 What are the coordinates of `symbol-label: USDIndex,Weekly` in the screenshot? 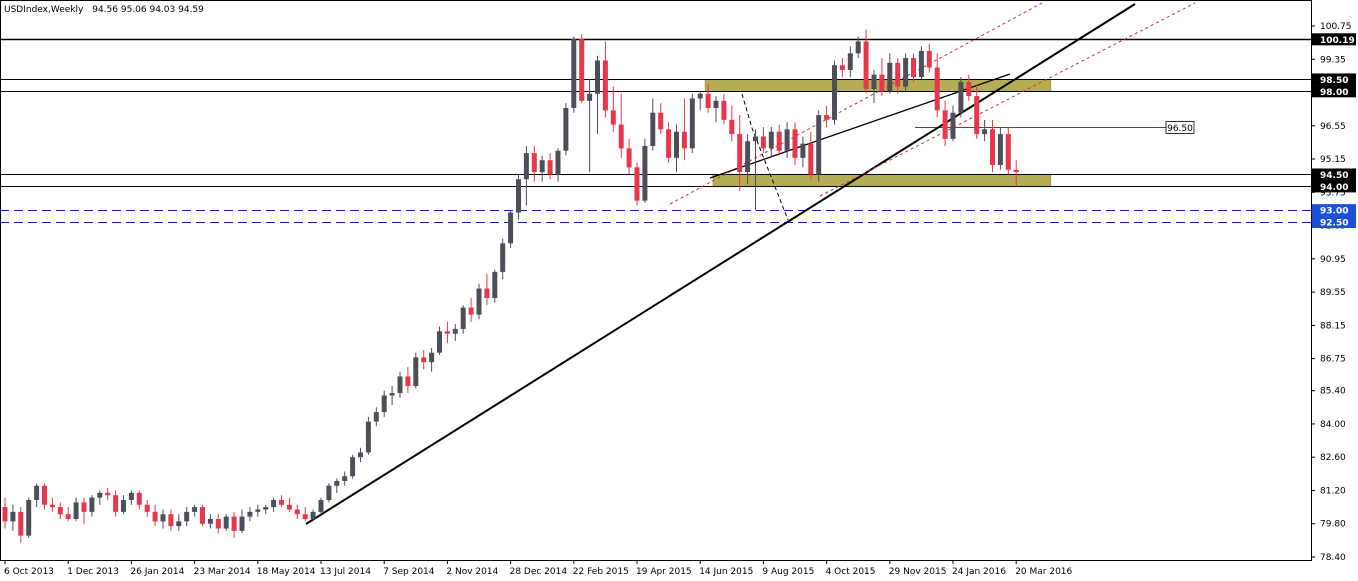 It's located at (44, 10).